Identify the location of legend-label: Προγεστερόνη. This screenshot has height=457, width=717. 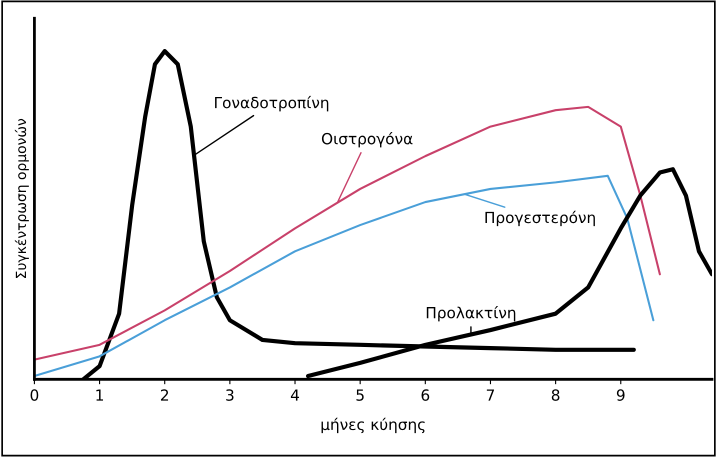
(540, 218).